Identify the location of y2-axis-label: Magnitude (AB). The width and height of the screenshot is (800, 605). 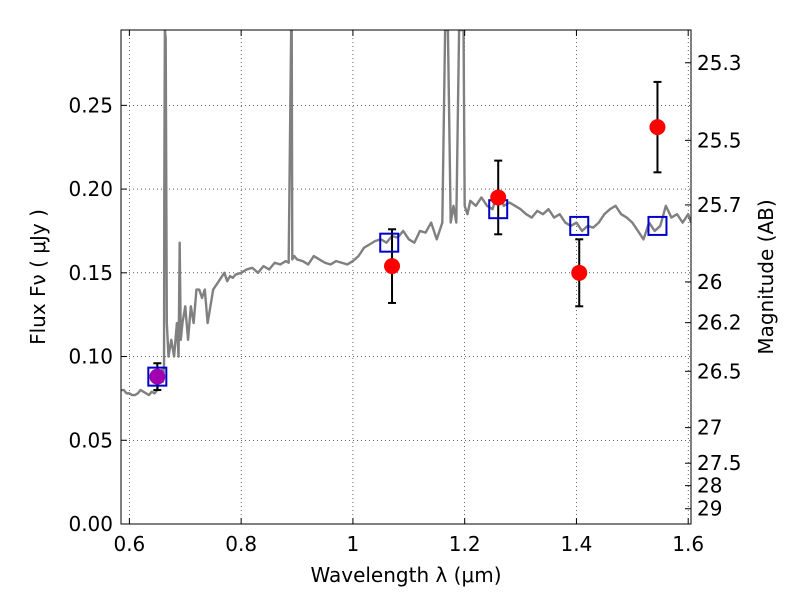
(766, 276).